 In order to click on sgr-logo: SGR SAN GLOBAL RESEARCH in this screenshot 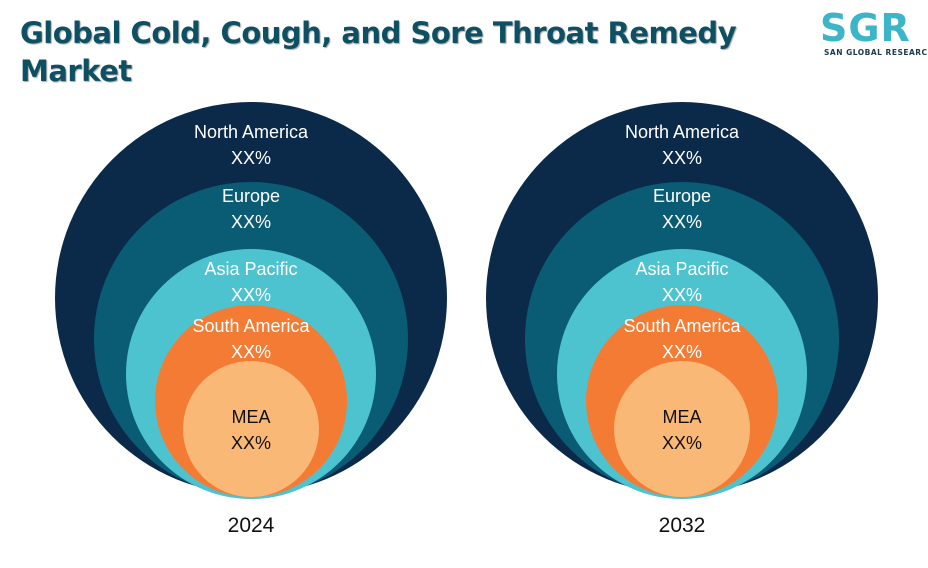, I will do `click(873, 34)`.